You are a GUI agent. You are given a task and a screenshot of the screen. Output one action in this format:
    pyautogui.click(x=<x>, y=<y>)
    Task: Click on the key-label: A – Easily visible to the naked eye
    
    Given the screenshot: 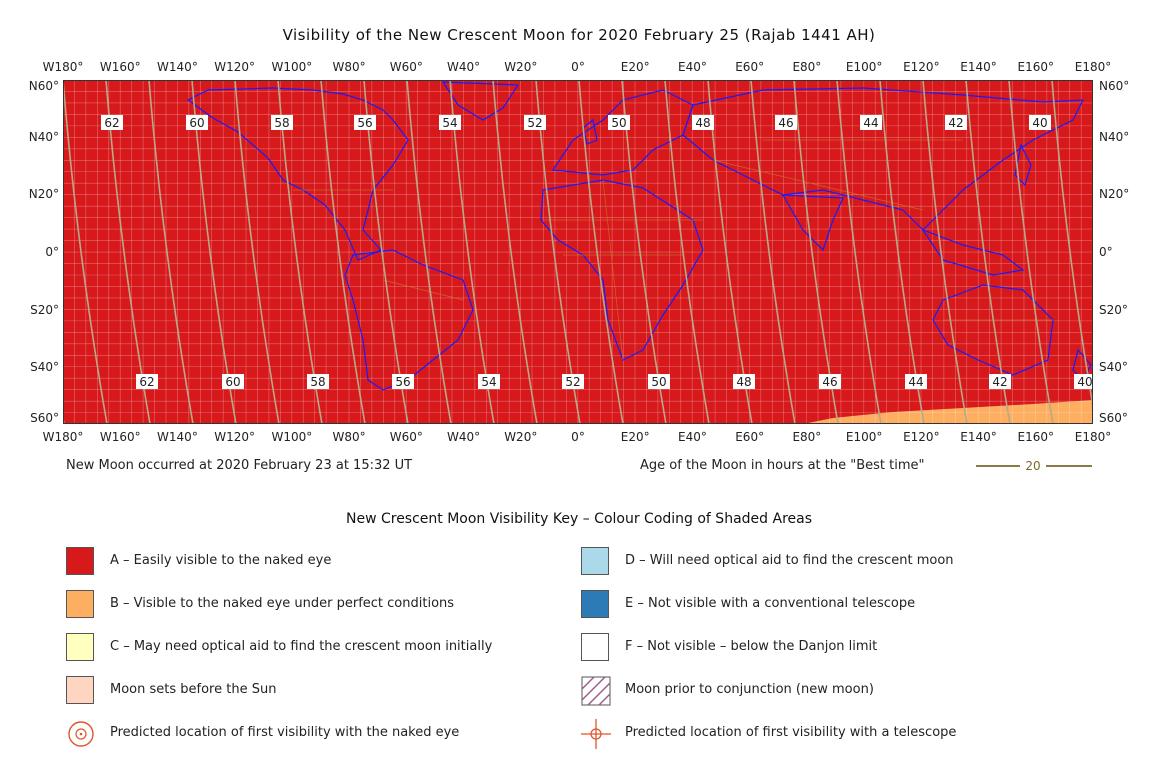 What is the action you would take?
    pyautogui.click(x=221, y=560)
    